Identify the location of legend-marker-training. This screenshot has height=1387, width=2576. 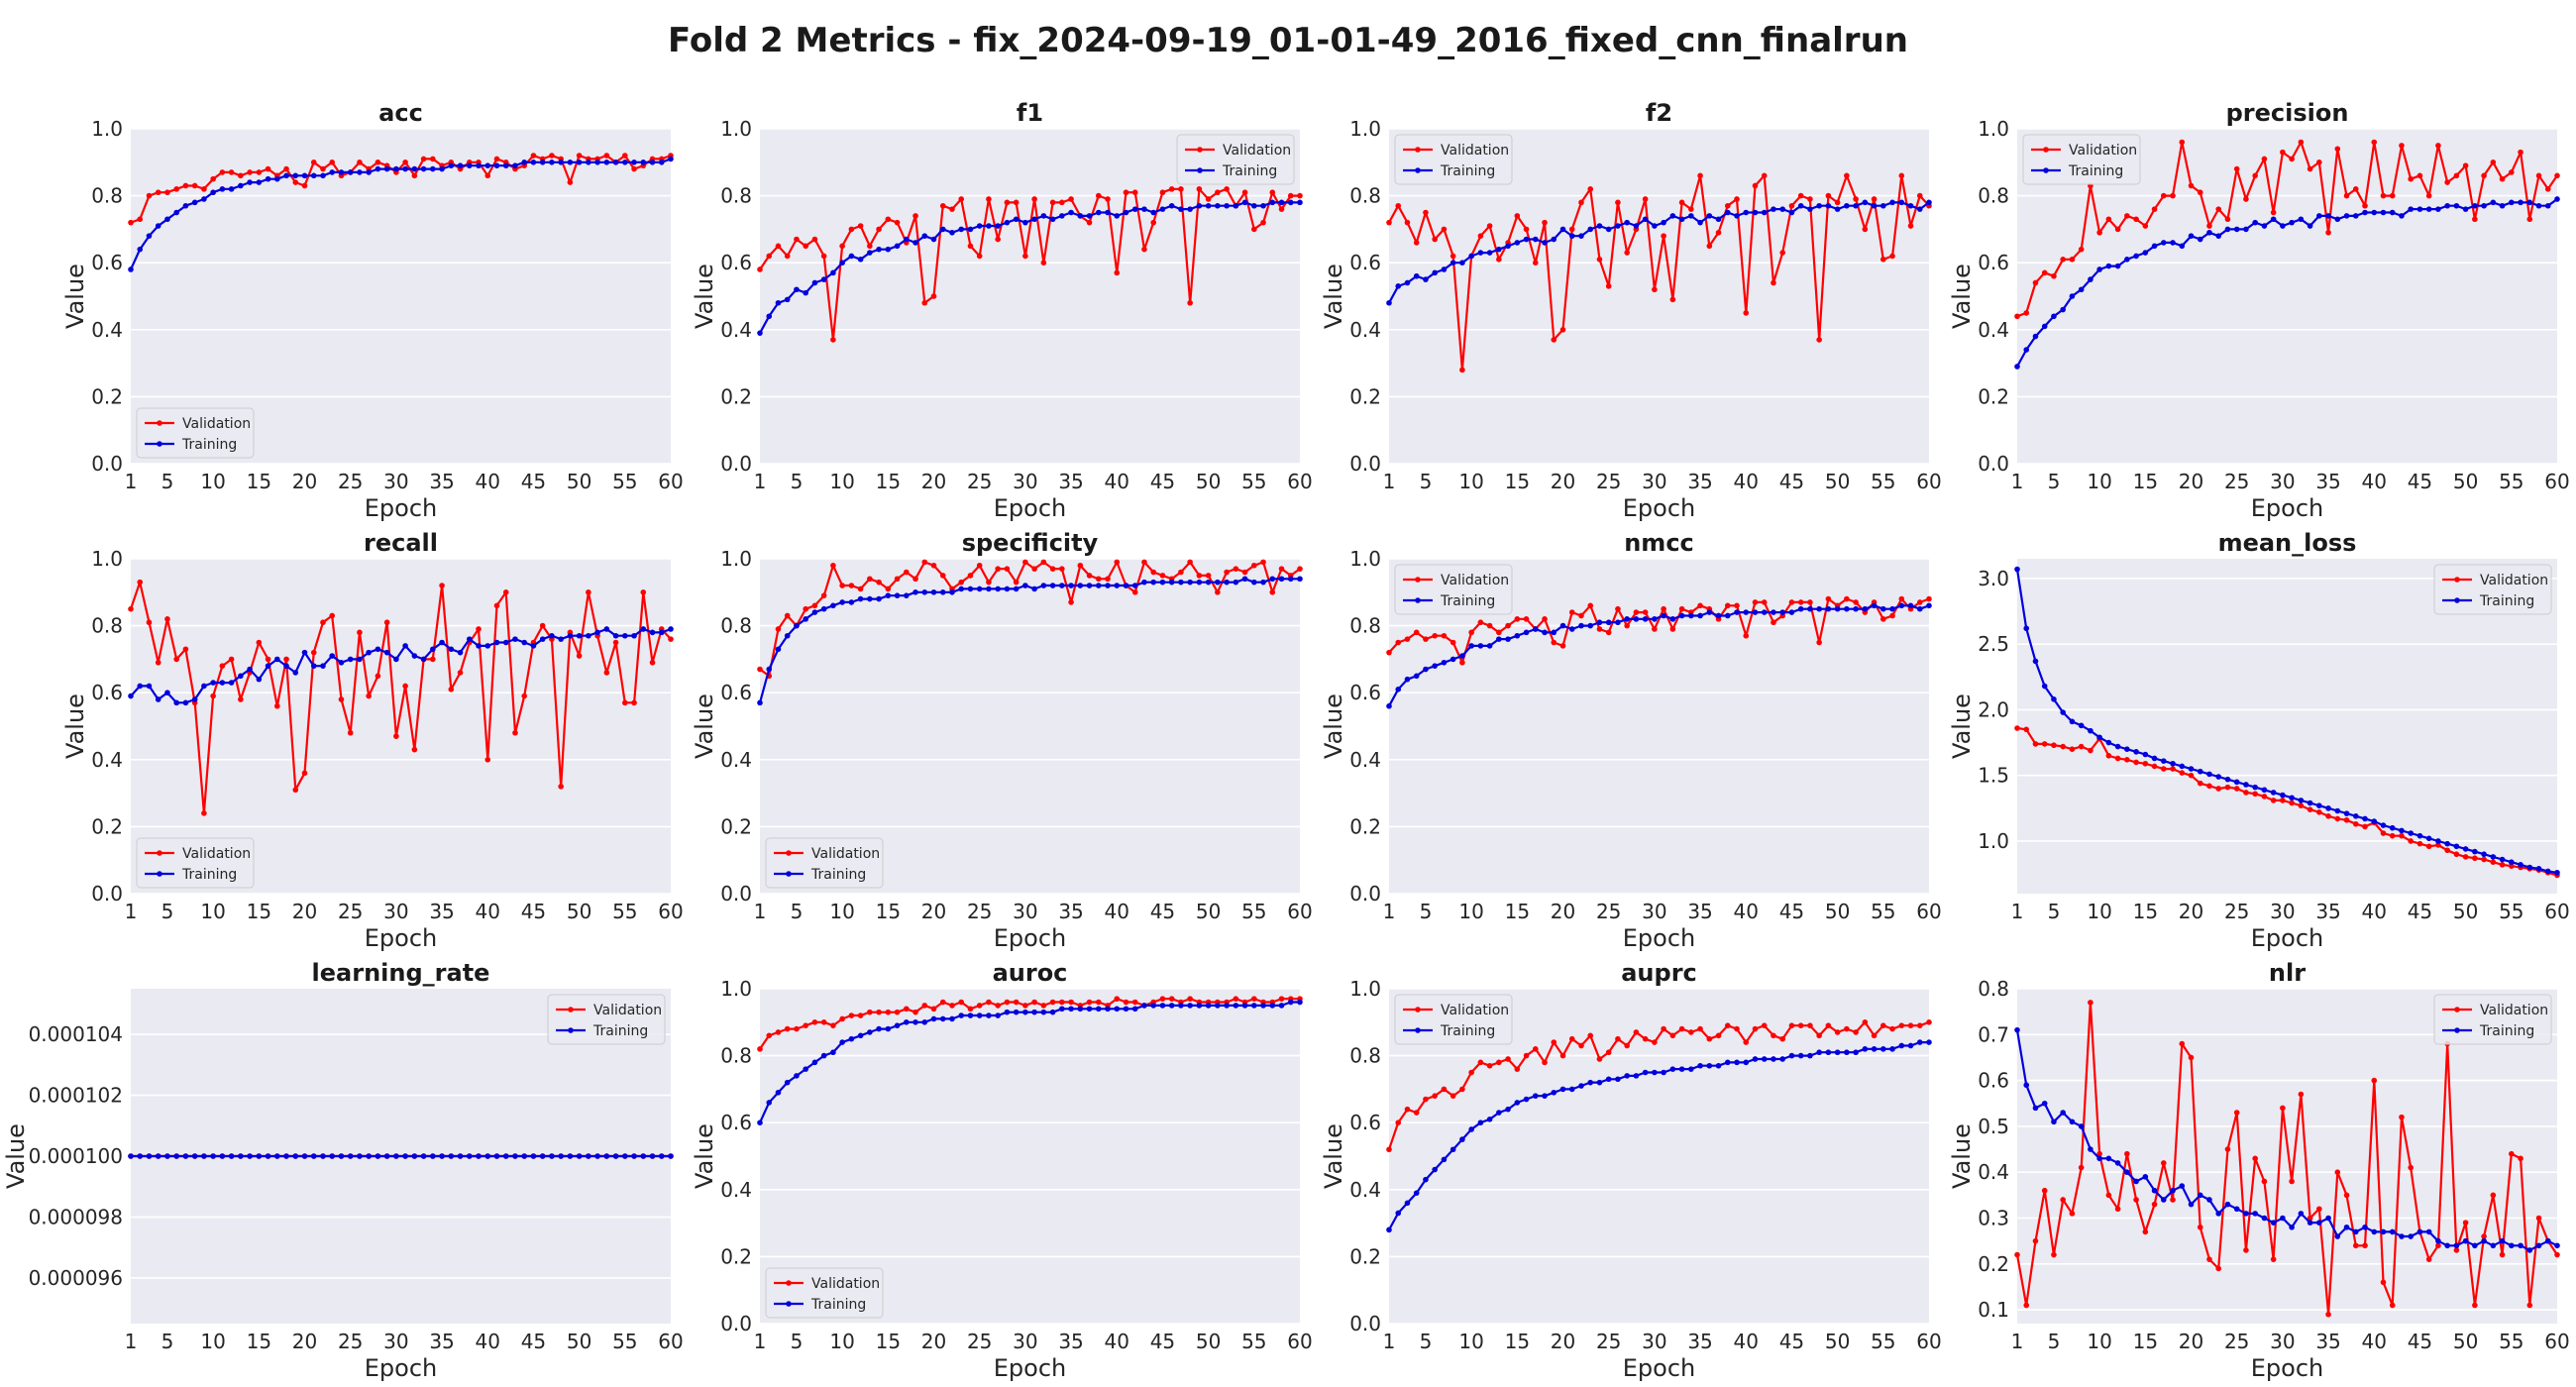
(159, 444).